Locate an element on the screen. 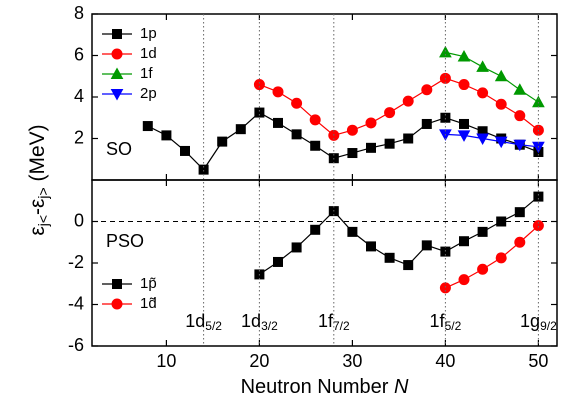  shell-label: 1f7/2 is located at coordinates (334, 322).